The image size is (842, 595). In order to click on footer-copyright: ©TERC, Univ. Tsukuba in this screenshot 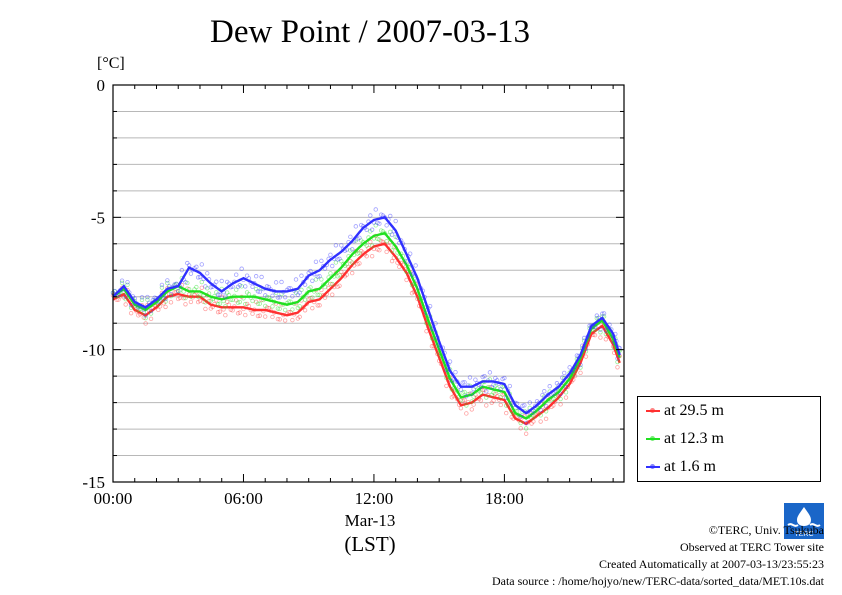, I will do `click(766, 530)`.